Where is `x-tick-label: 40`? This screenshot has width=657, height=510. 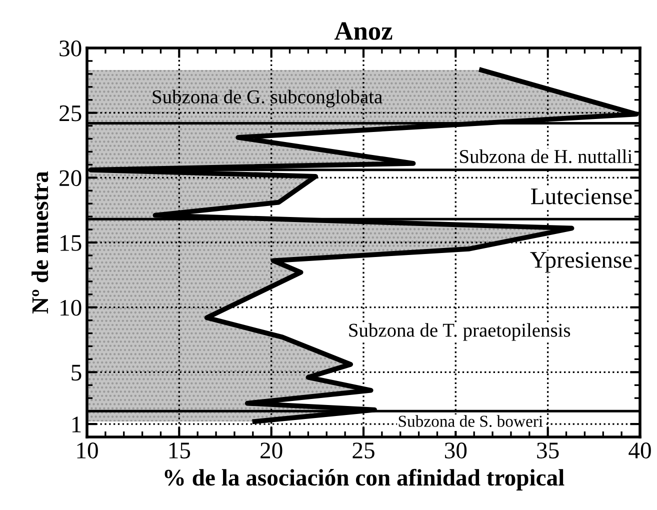
x-tick-label: 40 is located at coordinates (639, 450).